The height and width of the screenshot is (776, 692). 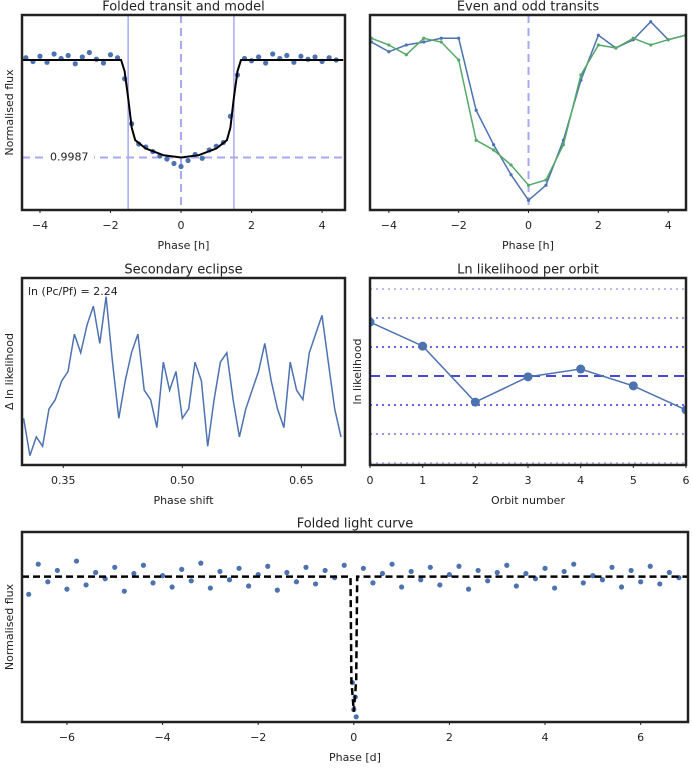 What do you see at coordinates (73, 291) in the screenshot?
I see `annotation: ln (Pc/Pf) = 2.24` at bounding box center [73, 291].